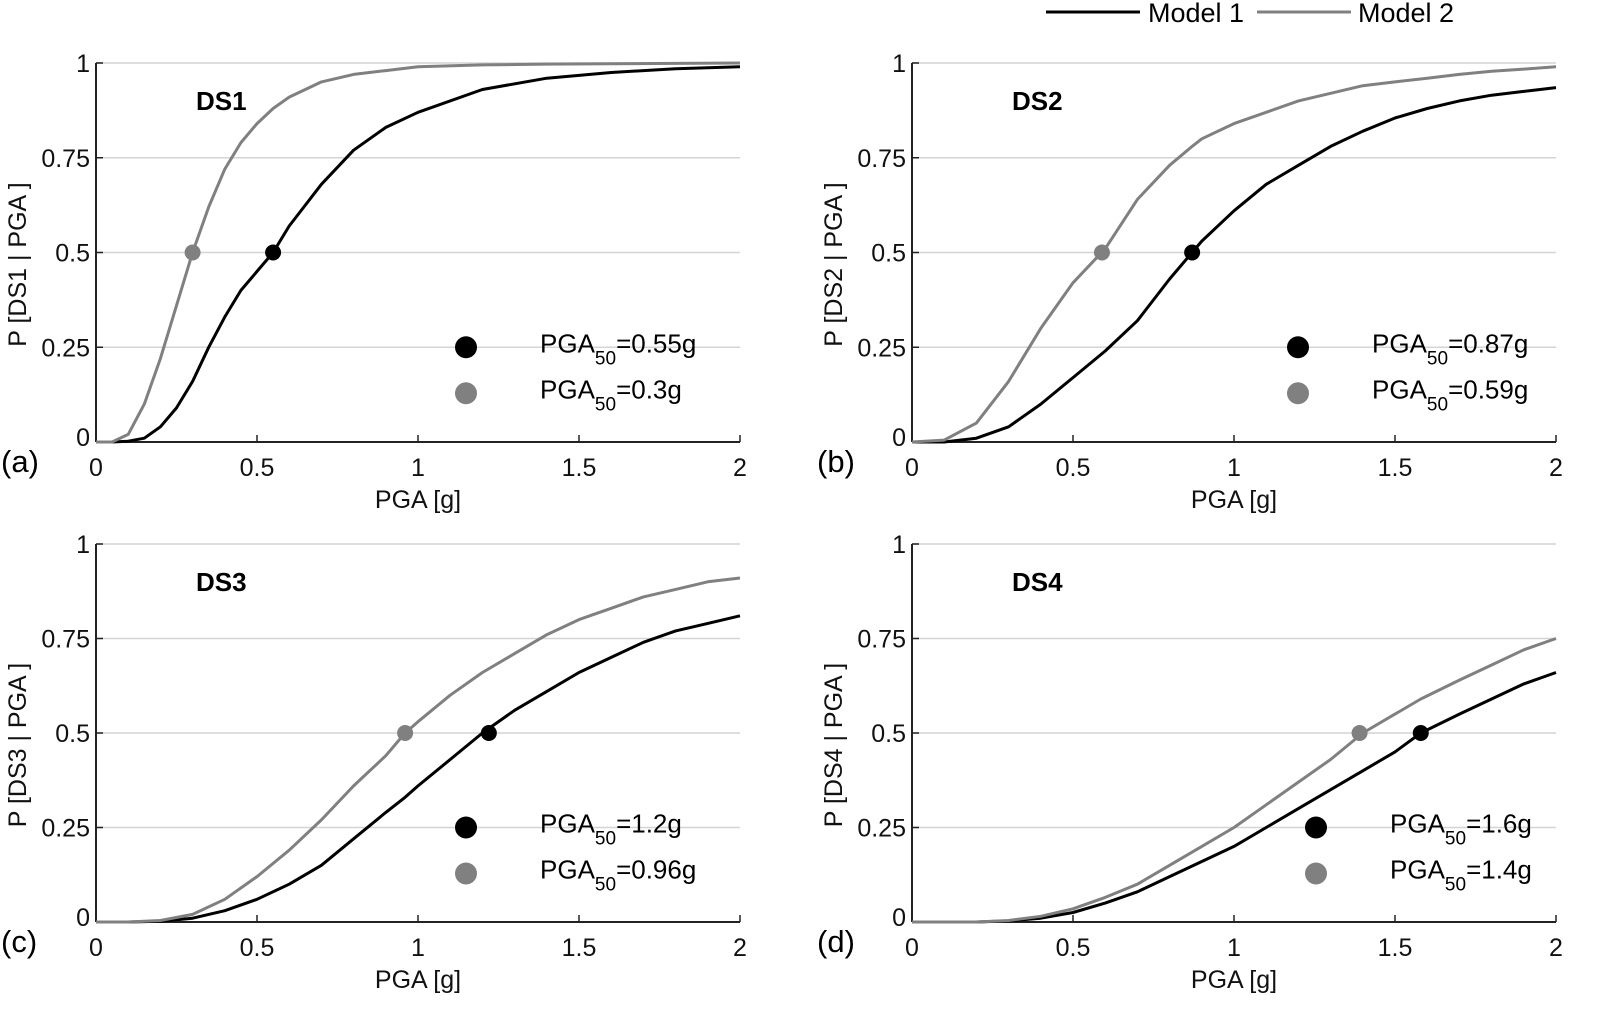  I want to click on panel-title: DS2, so click(1037, 101).